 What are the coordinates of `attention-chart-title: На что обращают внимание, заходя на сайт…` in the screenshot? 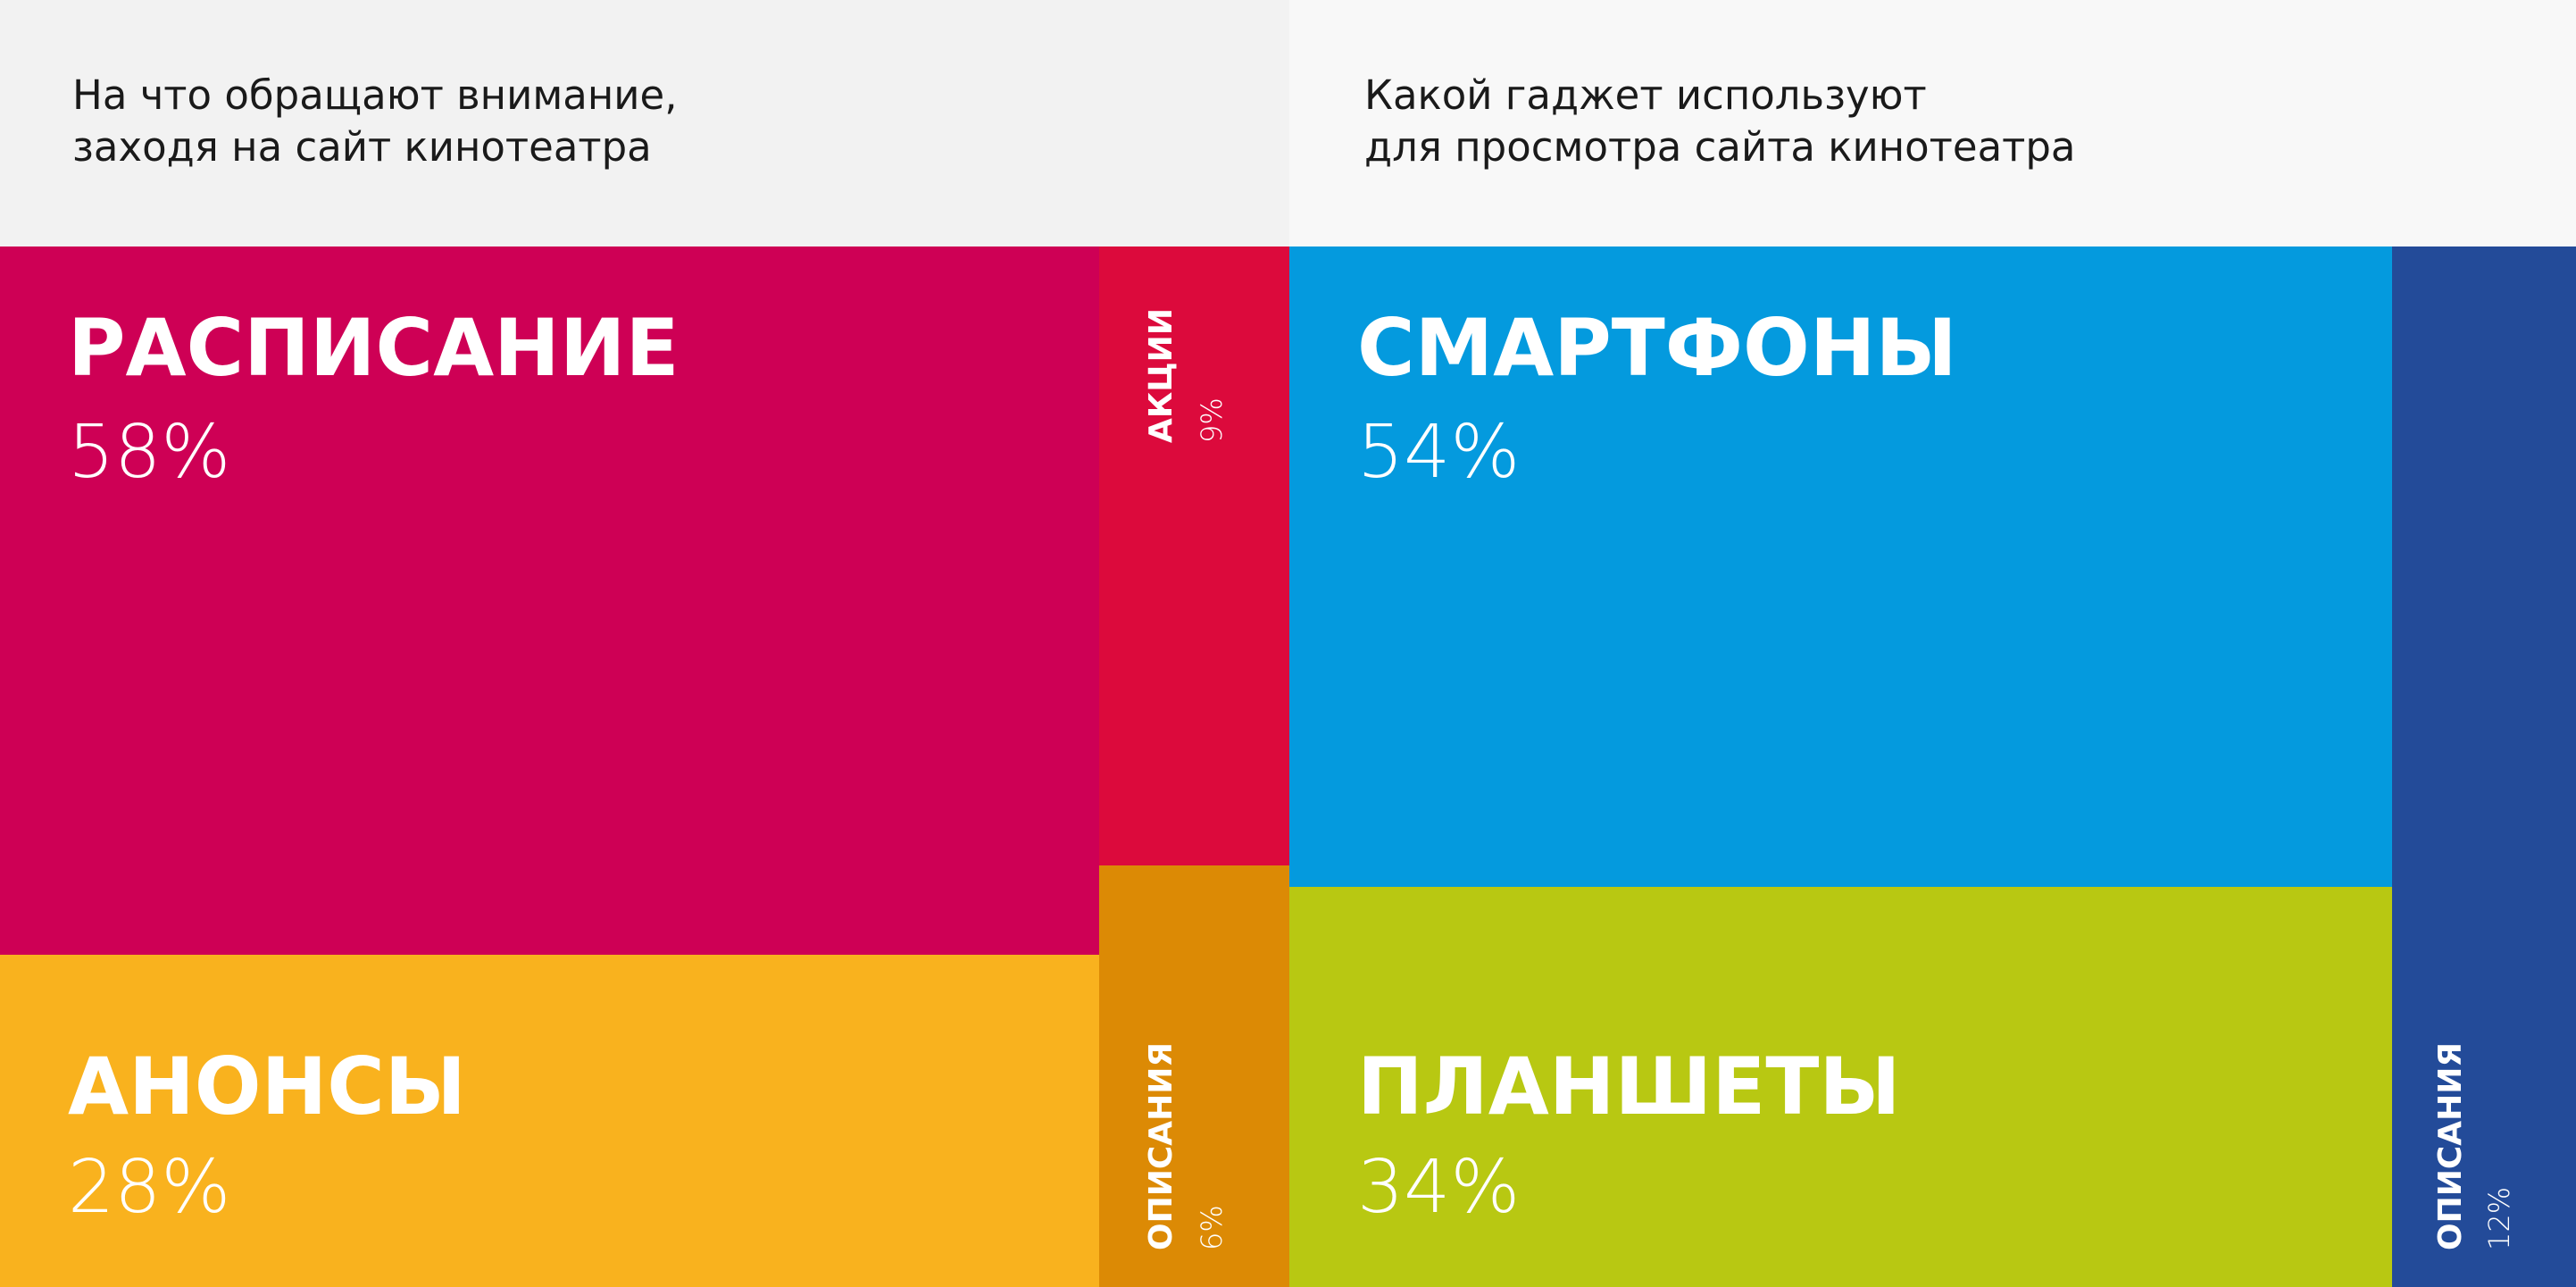 It's located at (375, 121).